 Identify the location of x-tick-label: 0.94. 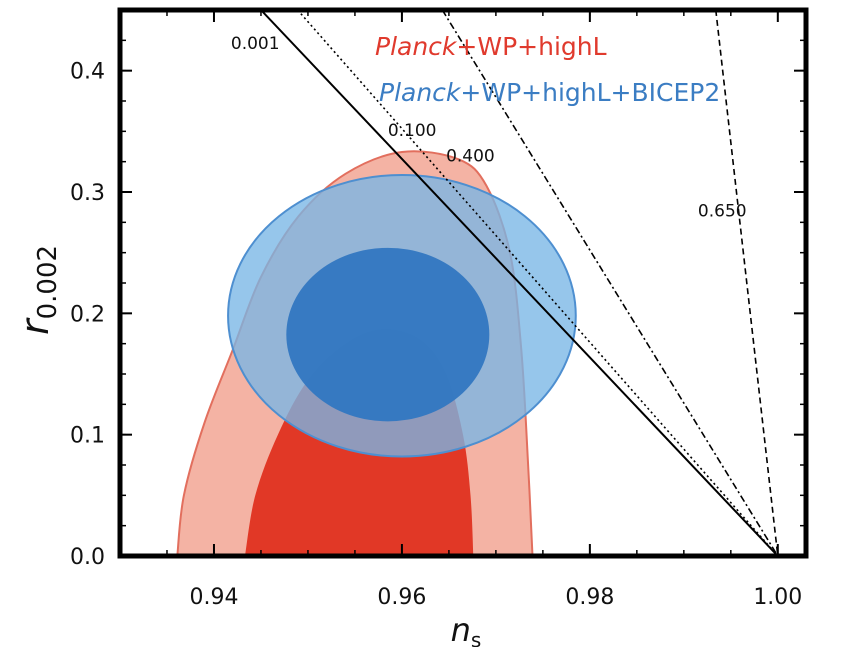
(213, 597).